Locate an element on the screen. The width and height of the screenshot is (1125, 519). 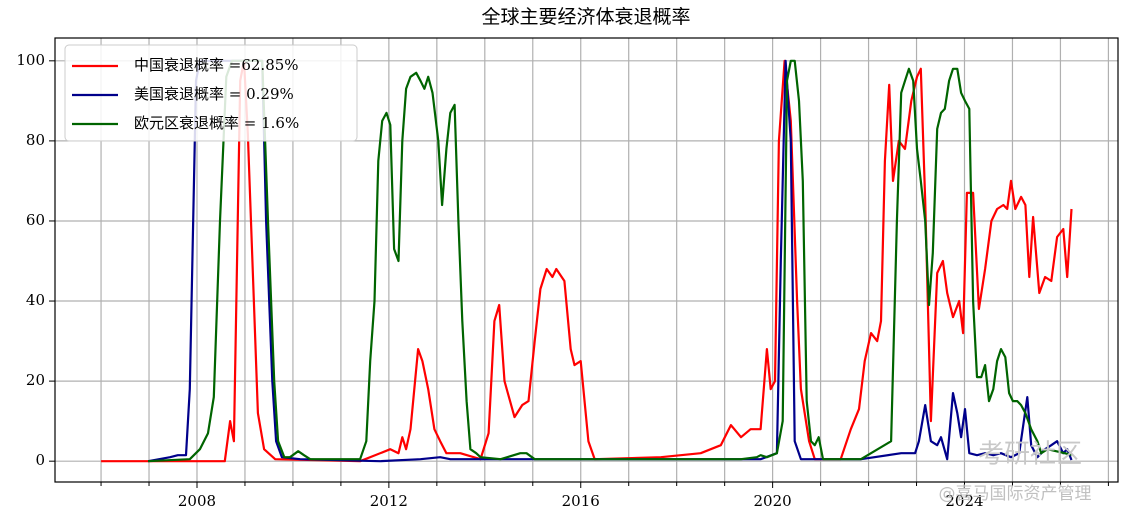
y-tick-label: 20 is located at coordinates (35, 380).